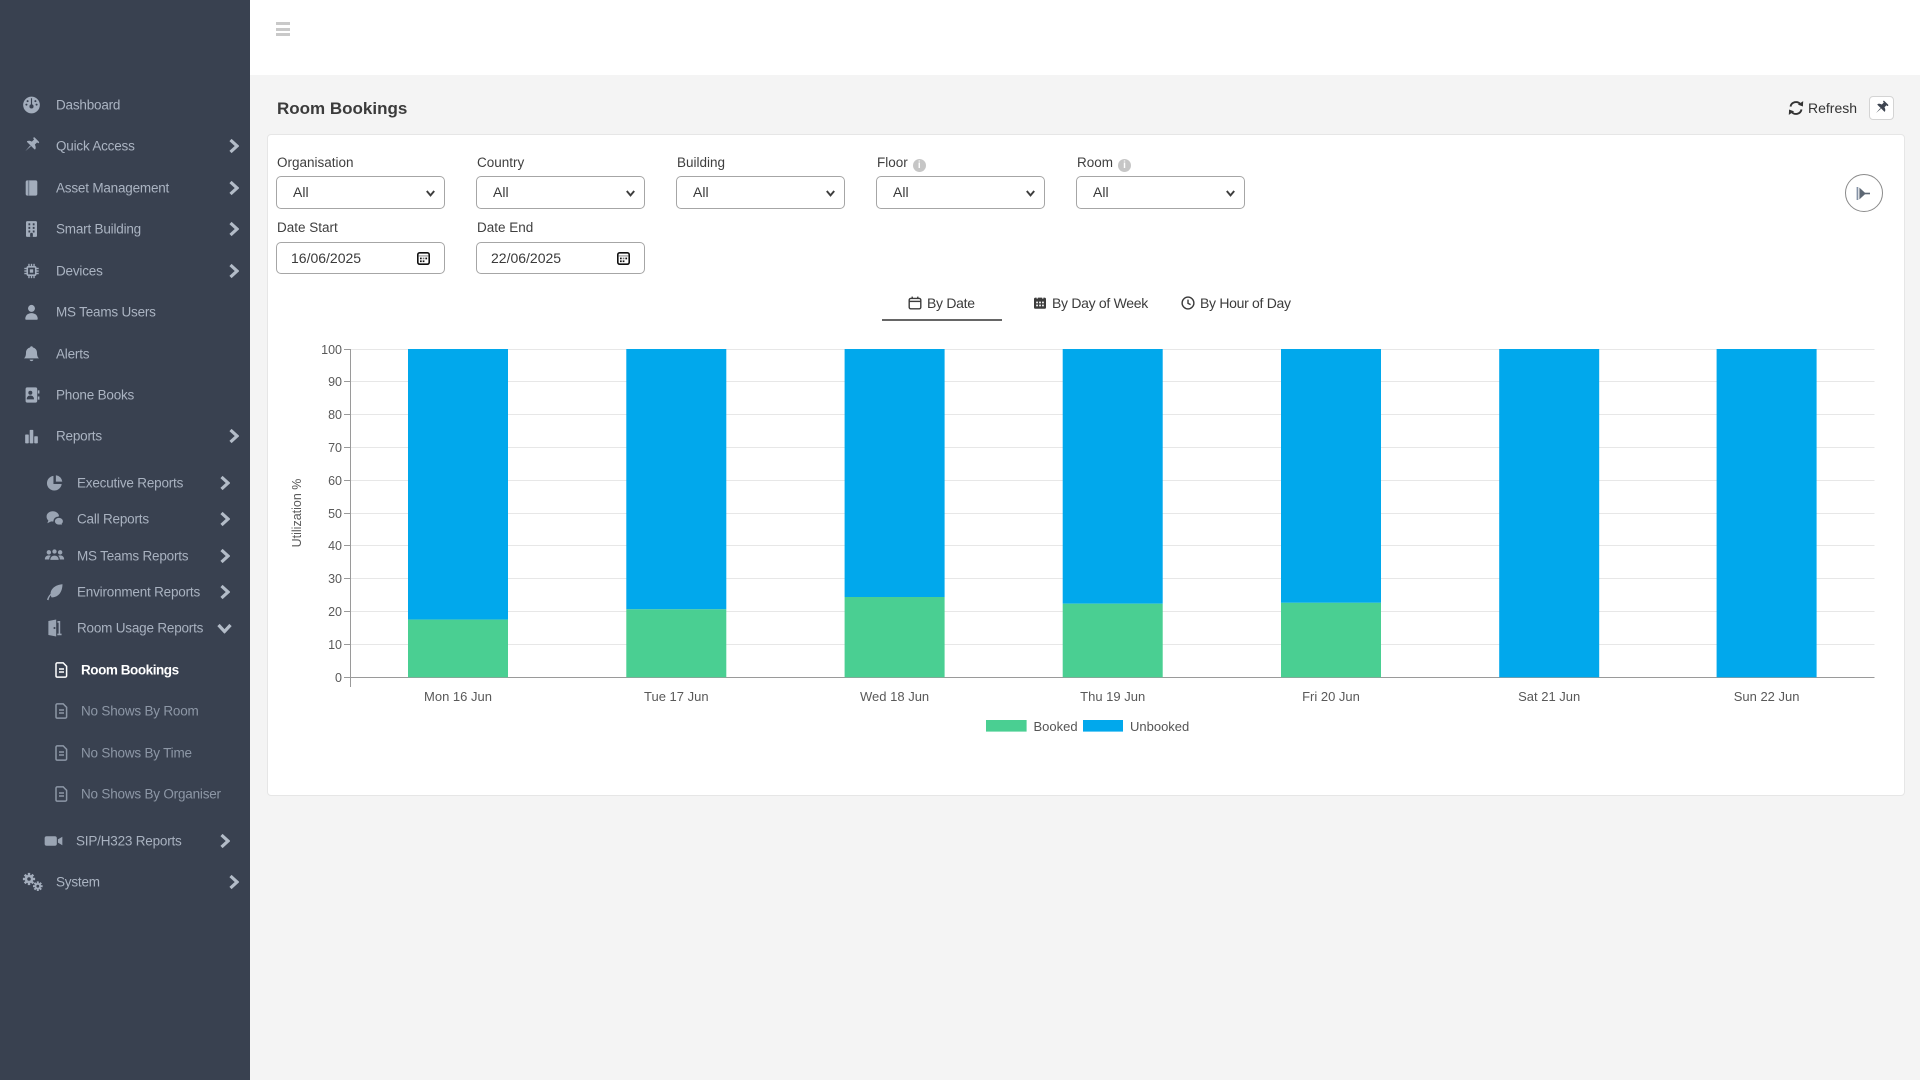 The width and height of the screenshot is (1920, 1080). What do you see at coordinates (1331, 696) in the screenshot?
I see `svg-text: Fri 20 Jun` at bounding box center [1331, 696].